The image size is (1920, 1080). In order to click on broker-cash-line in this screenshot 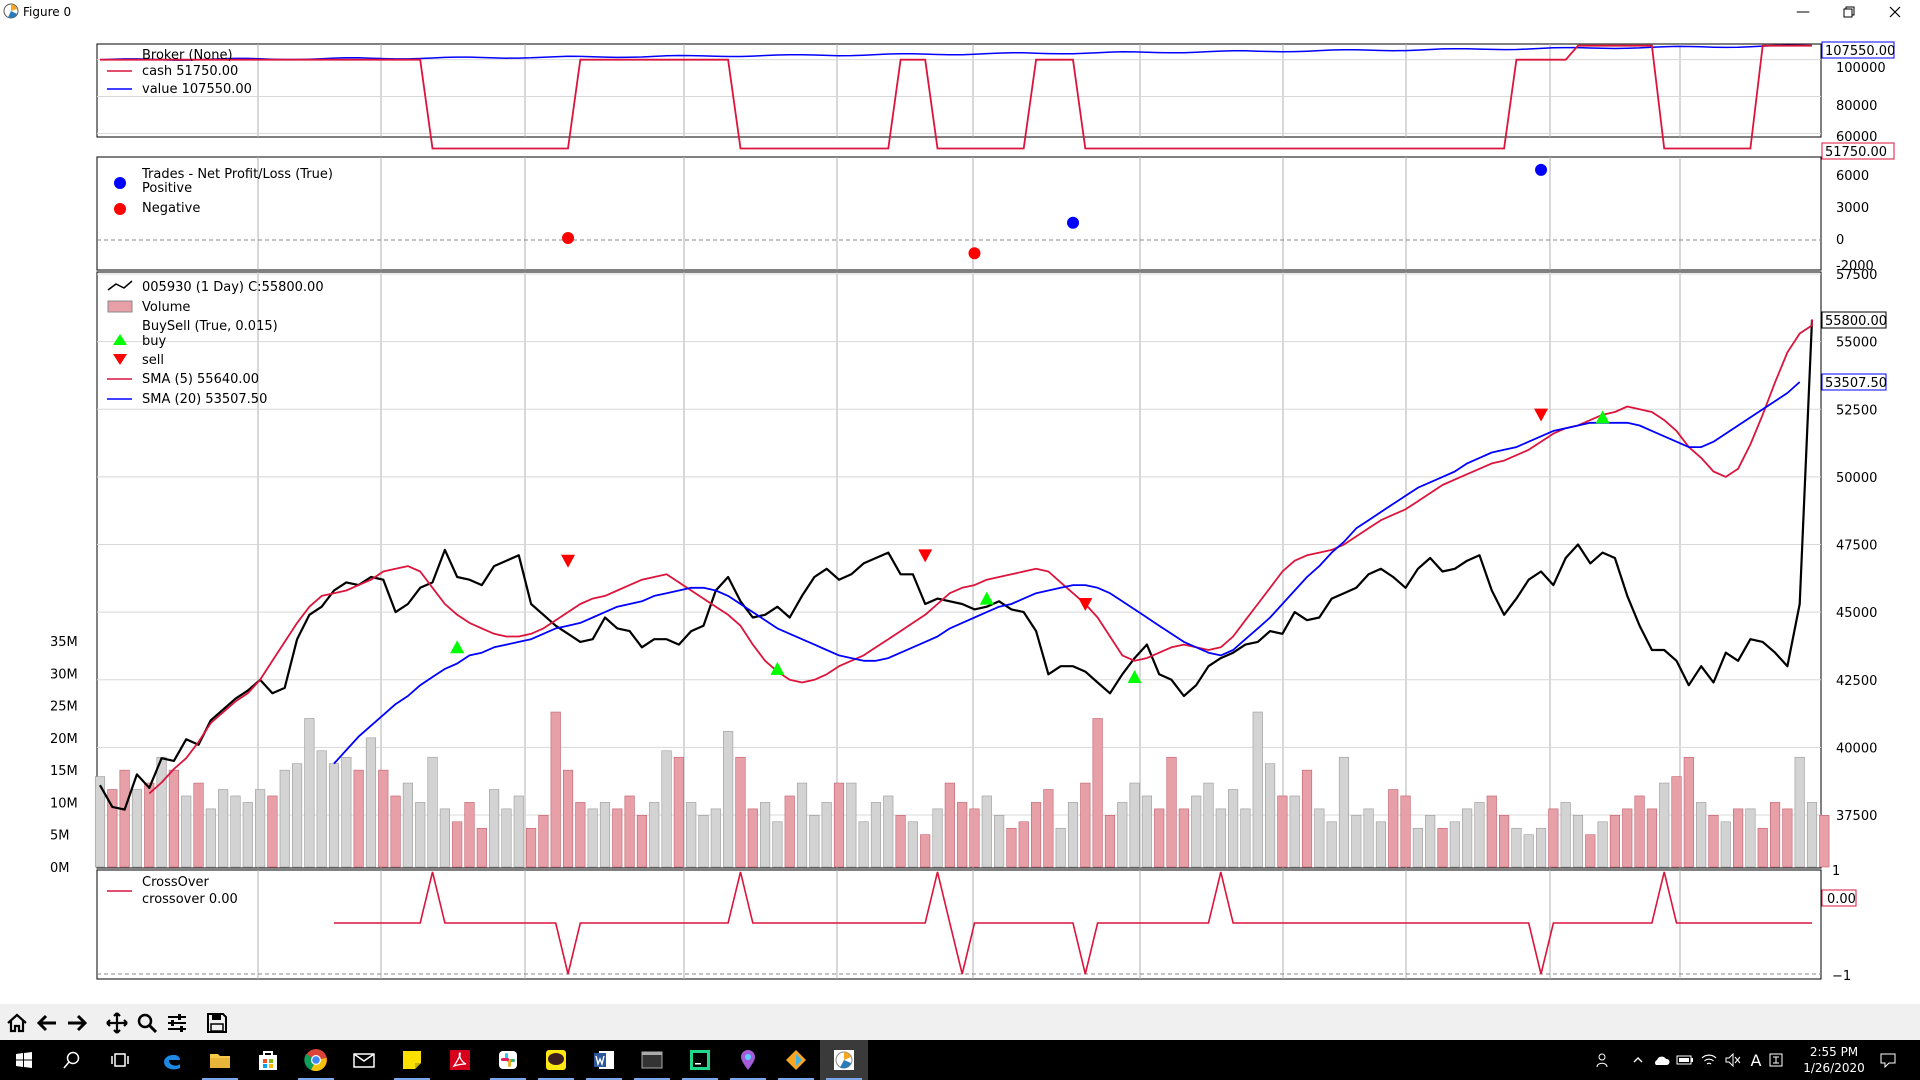, I will do `click(956, 97)`.